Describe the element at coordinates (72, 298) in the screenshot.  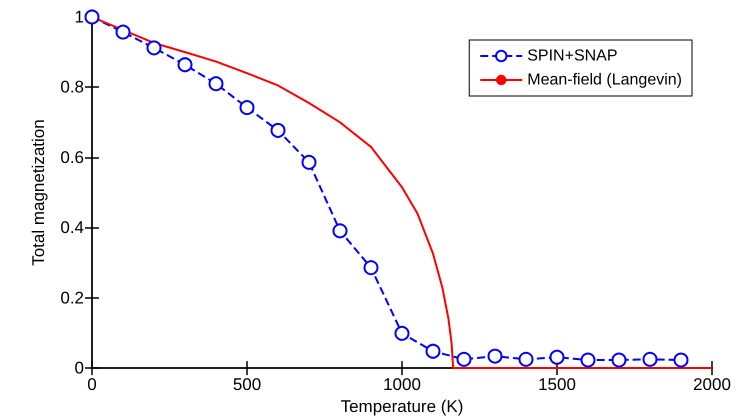
I see `y-tick-label: 0.2` at that location.